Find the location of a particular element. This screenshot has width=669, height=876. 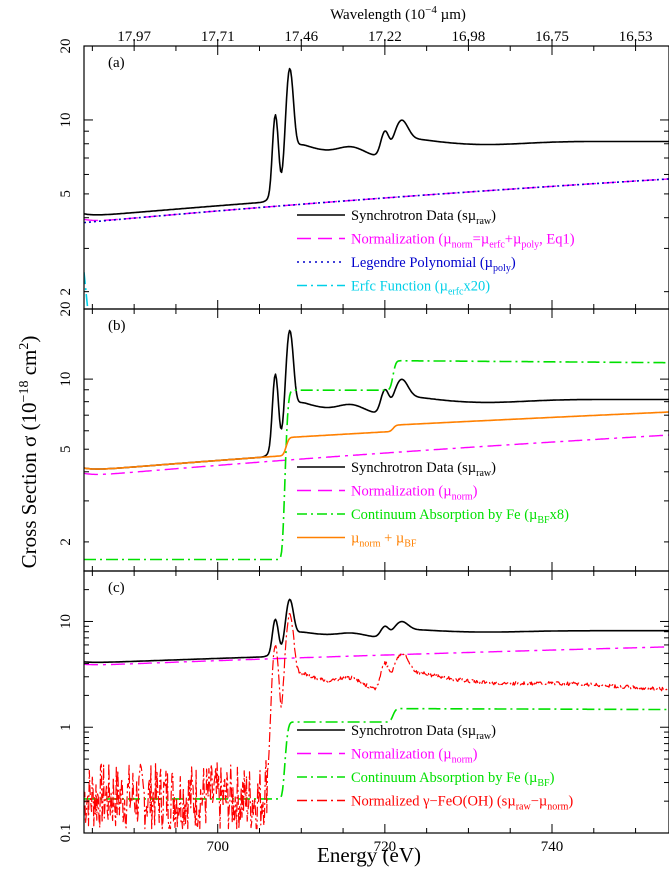

legend-entry: Legendre Polynomial (µpoly) is located at coordinates (433, 264).